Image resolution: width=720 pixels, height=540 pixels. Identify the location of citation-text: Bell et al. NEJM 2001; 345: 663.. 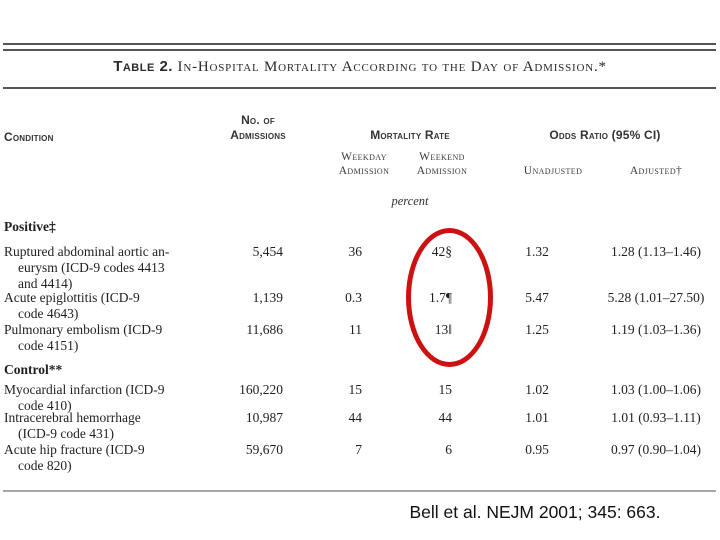
(535, 512).